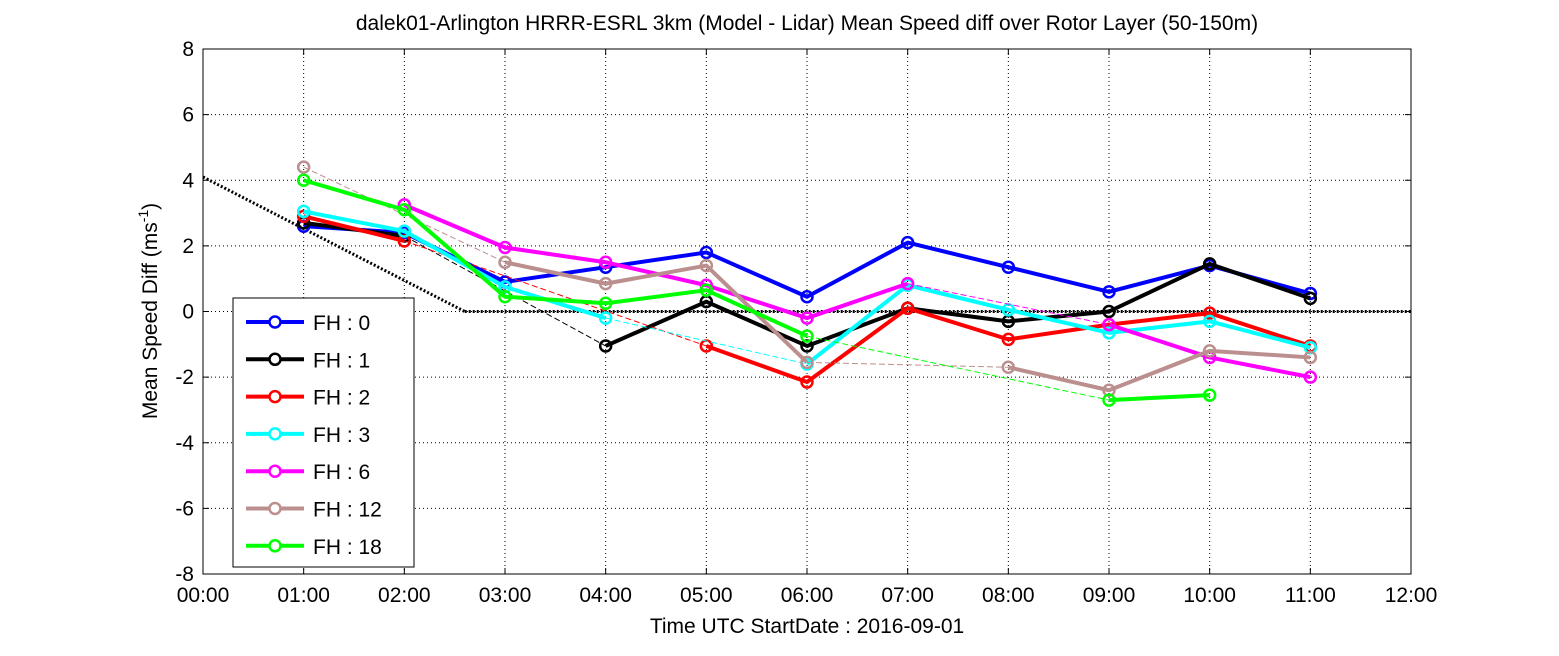 The width and height of the screenshot is (1559, 656). Describe the element at coordinates (184, 574) in the screenshot. I see `y-tick-label: -8` at that location.